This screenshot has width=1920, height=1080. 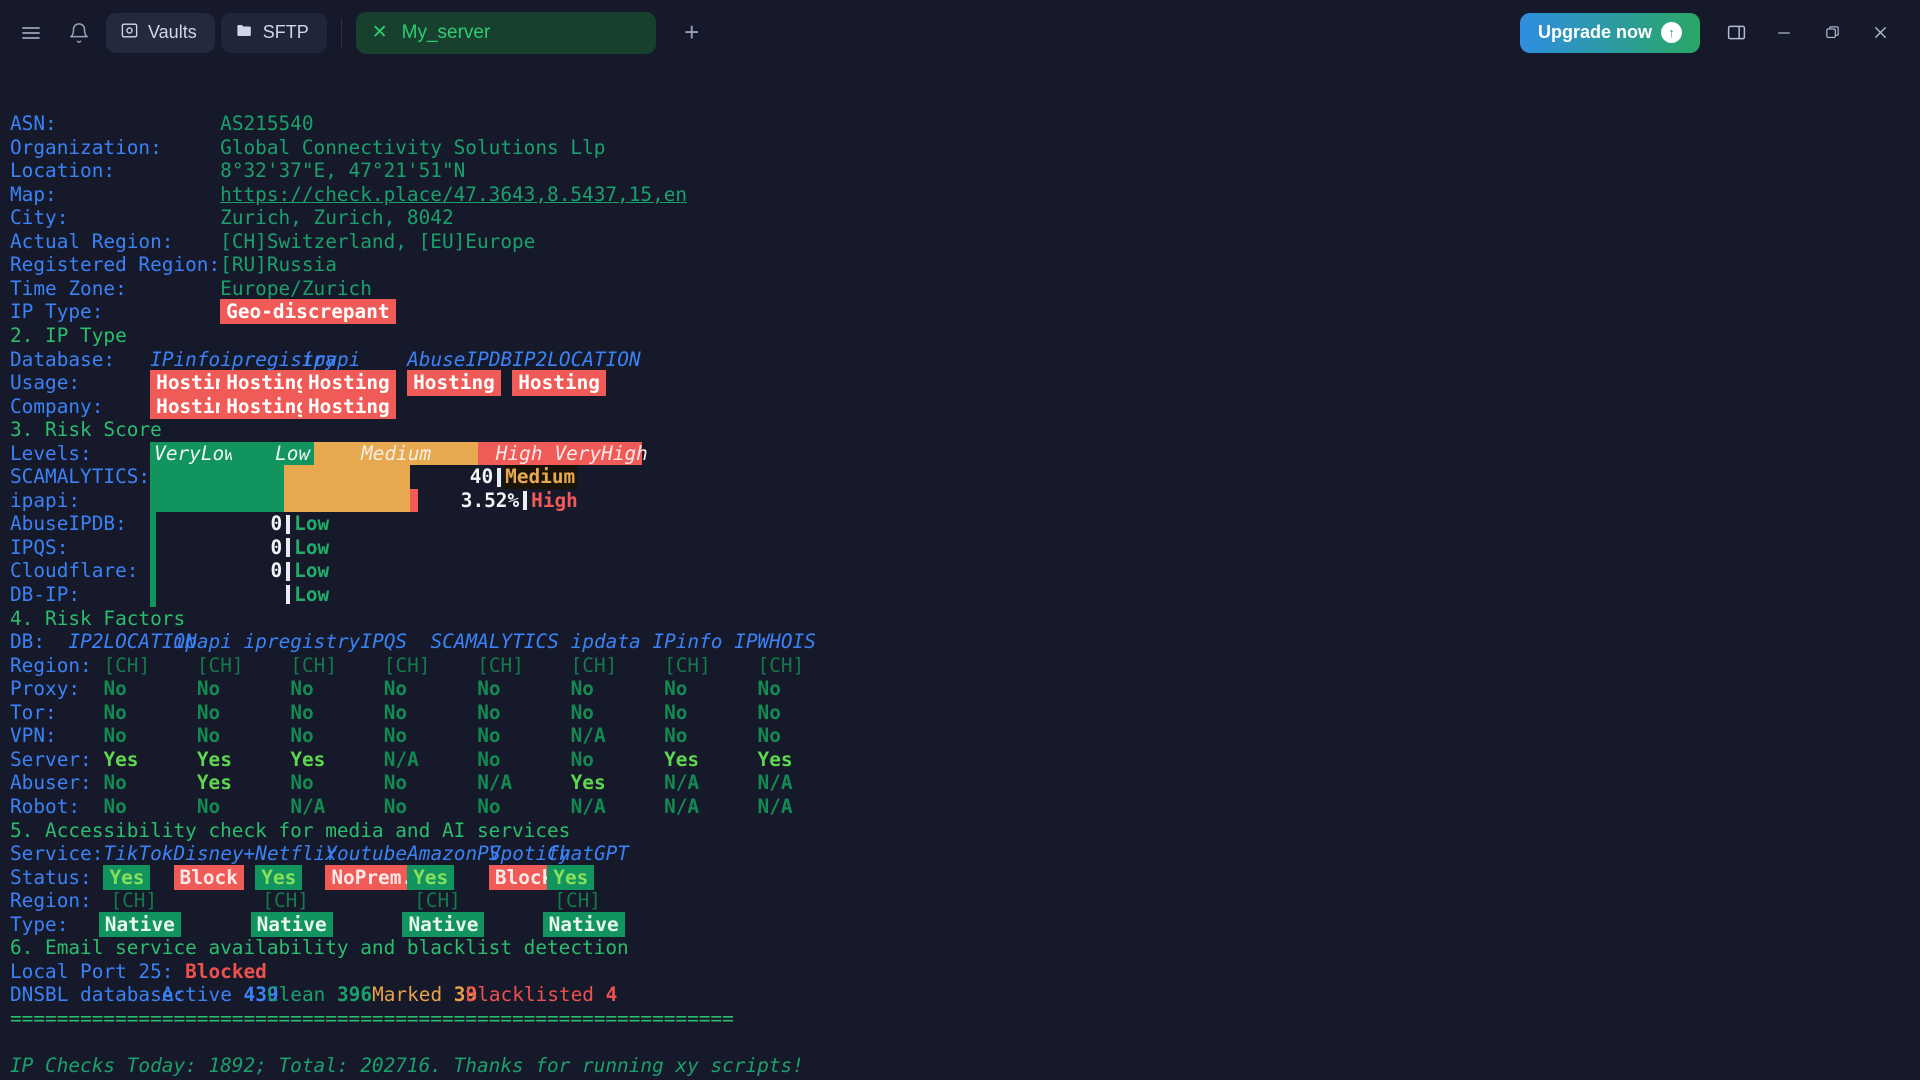 What do you see at coordinates (1594, 32) in the screenshot?
I see `upgrade-label: Upgrade now` at bounding box center [1594, 32].